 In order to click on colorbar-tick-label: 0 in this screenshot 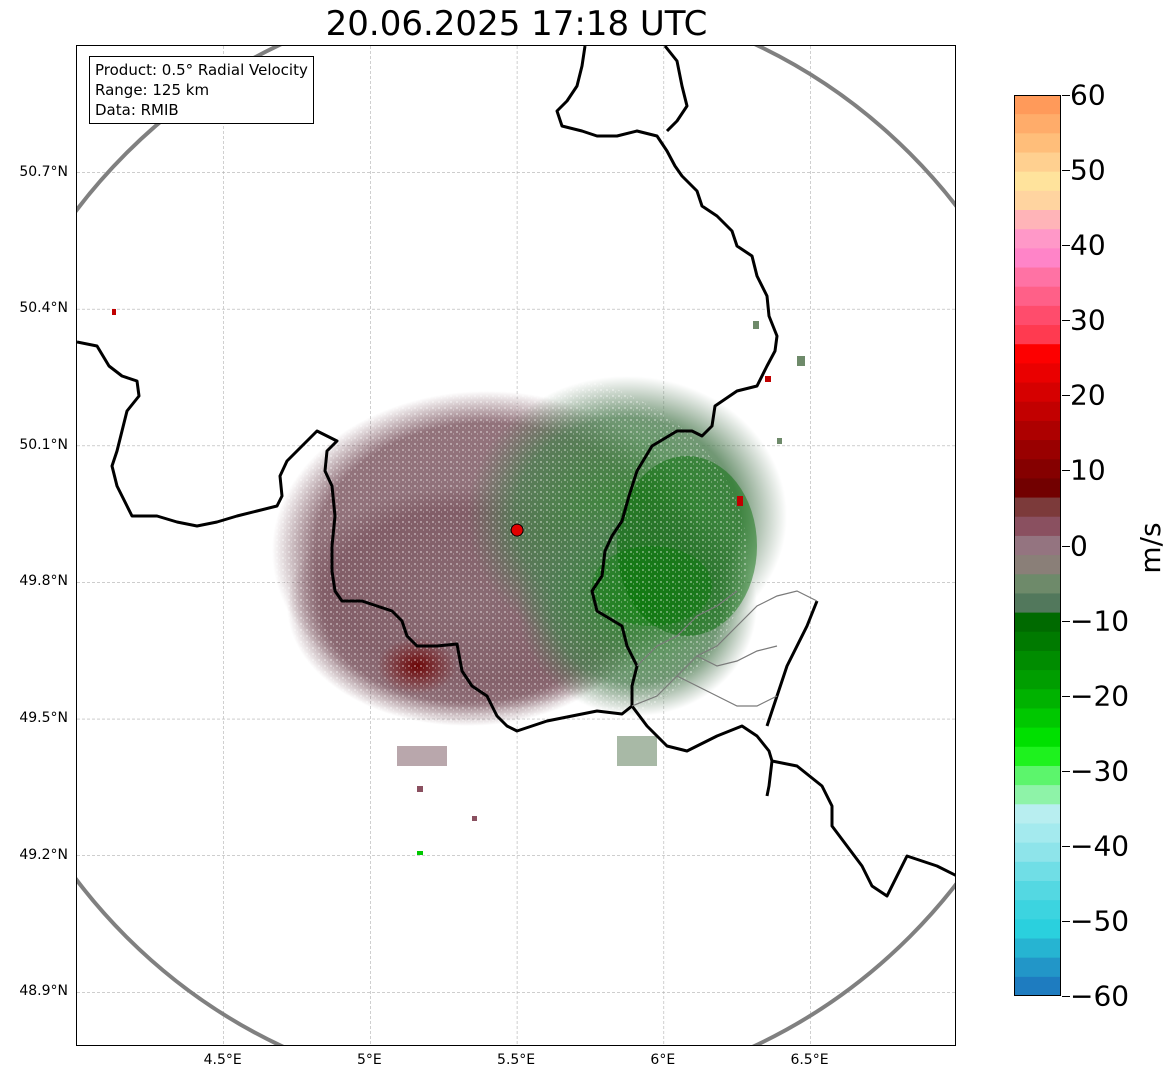, I will do `click(1079, 545)`.